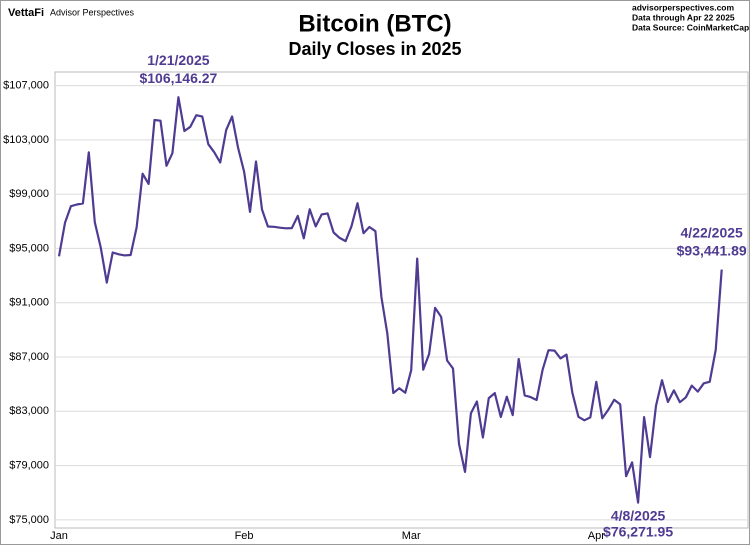  What do you see at coordinates (26, 140) in the screenshot?
I see `y-tick-label: $103,000` at bounding box center [26, 140].